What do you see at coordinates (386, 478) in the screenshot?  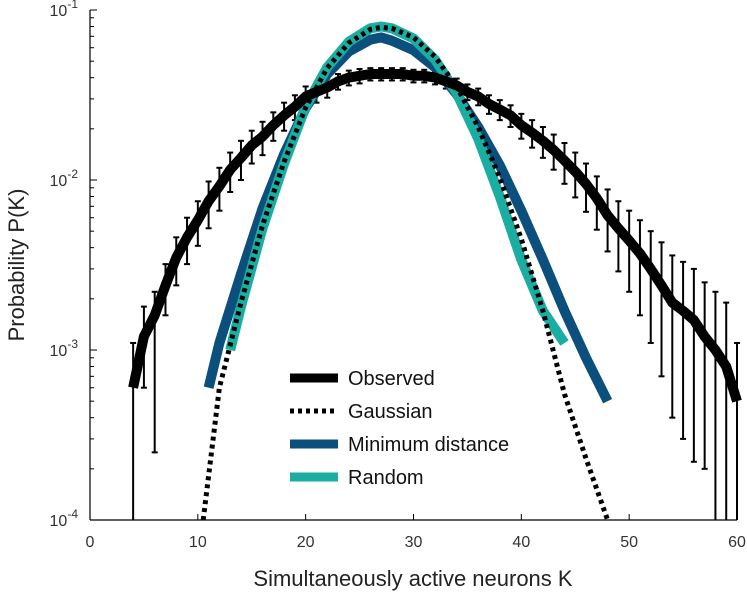 I see `legend-label-random: Random` at bounding box center [386, 478].